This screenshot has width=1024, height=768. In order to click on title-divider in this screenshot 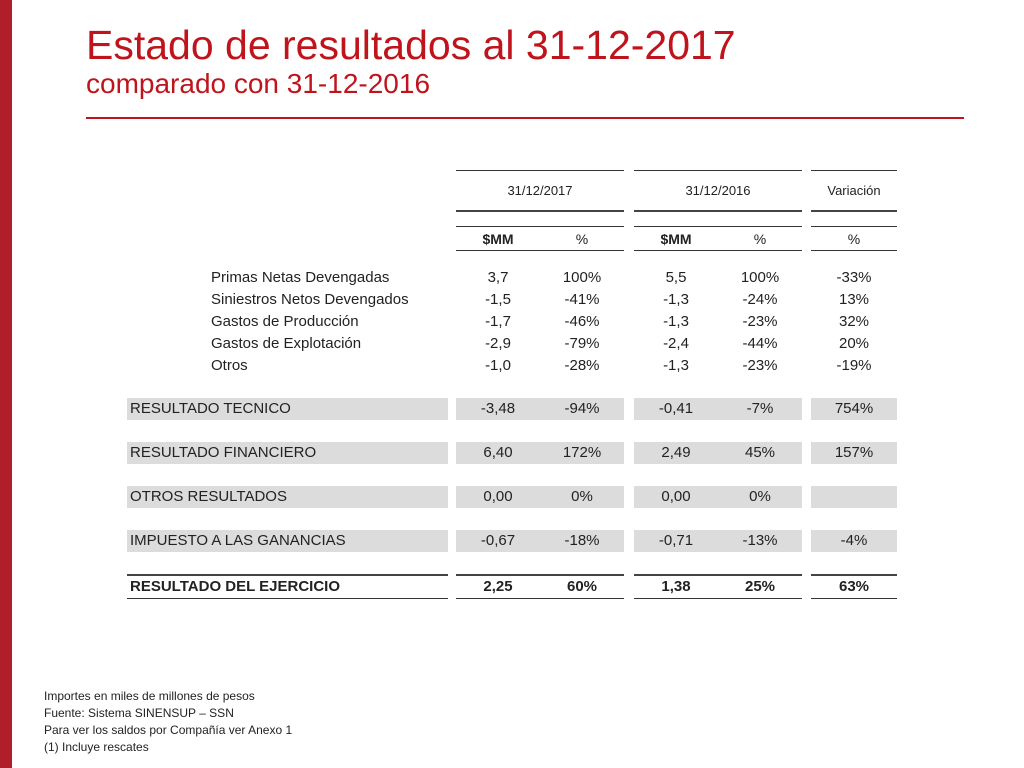, I will do `click(525, 118)`.